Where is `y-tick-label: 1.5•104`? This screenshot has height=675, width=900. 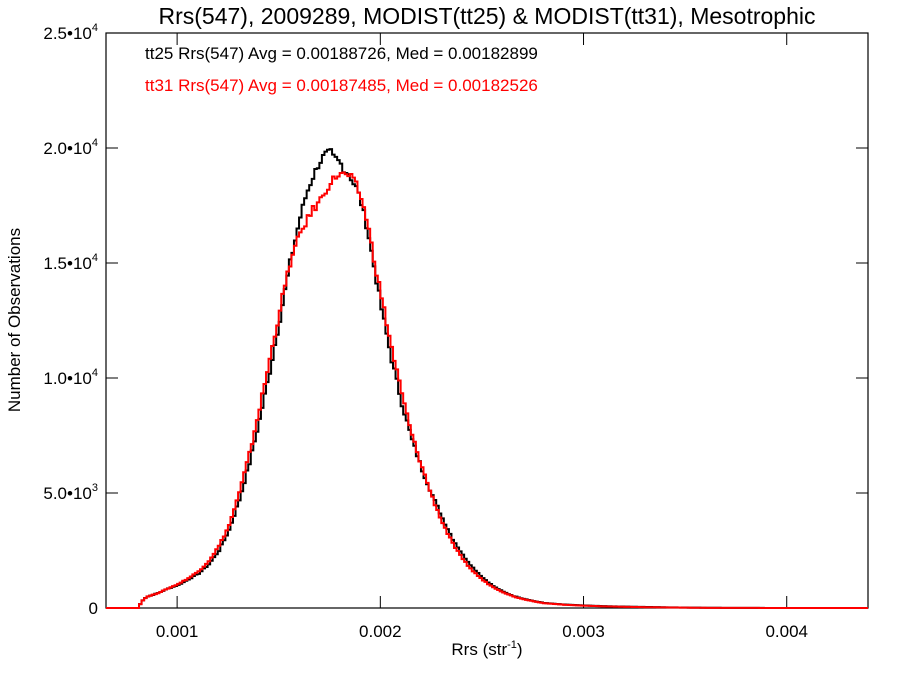
y-tick-label: 1.5•104 is located at coordinates (70, 262).